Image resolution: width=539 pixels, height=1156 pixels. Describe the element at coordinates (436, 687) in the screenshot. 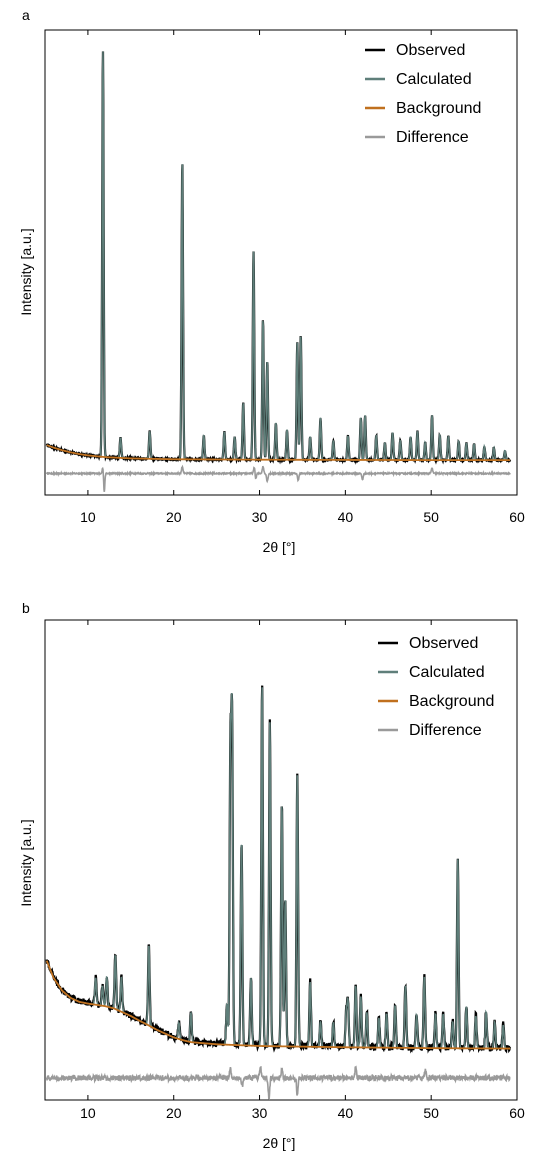

I see `legend-b: Observed Calculated Background Difference` at that location.